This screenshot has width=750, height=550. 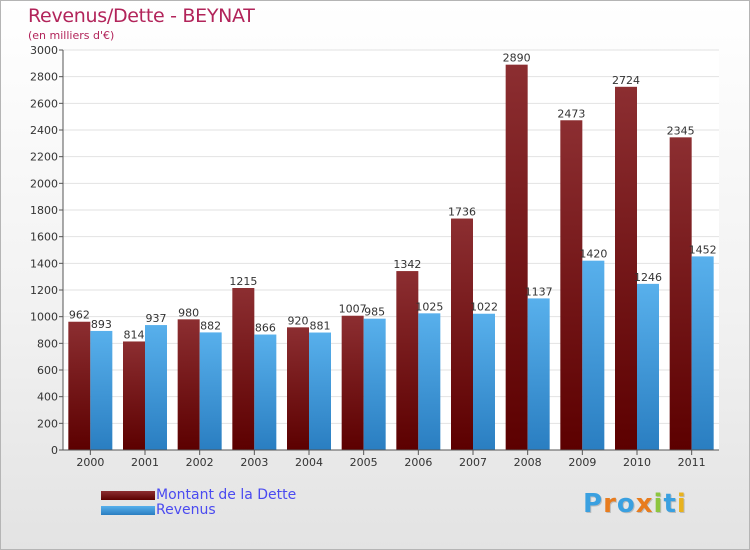 What do you see at coordinates (462, 212) in the screenshot?
I see `data-label-dette: 1736` at bounding box center [462, 212].